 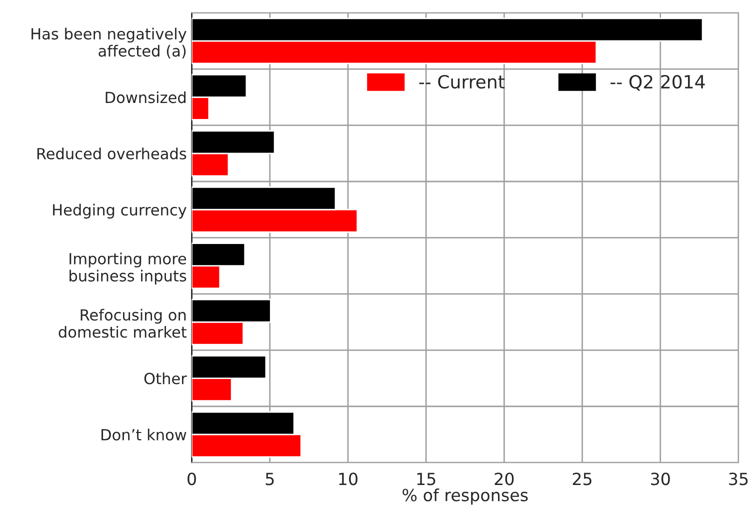 What do you see at coordinates (660, 479) in the screenshot?
I see `x-tick-label: 30` at bounding box center [660, 479].